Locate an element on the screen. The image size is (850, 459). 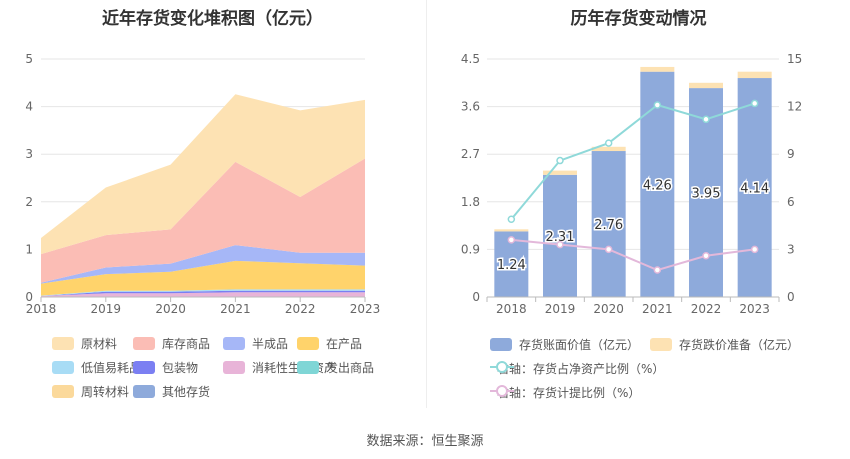
legend-marker is located at coordinates (502, 367).